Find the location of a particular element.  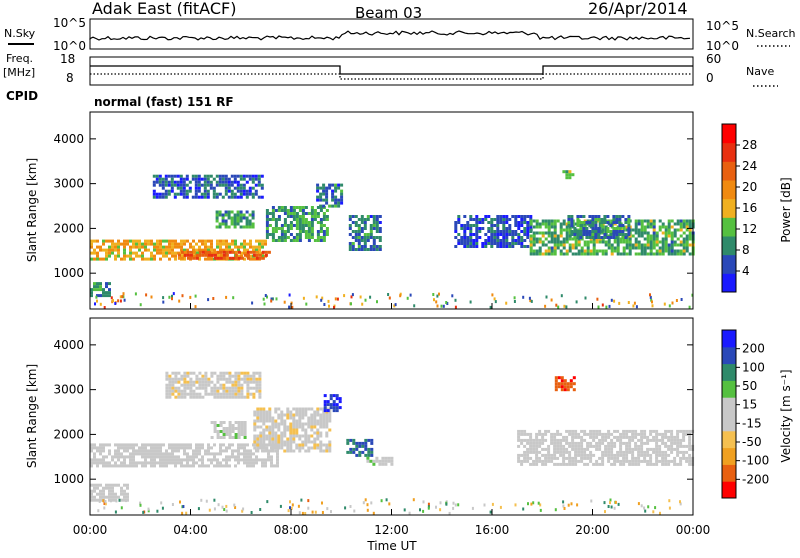

colorbar-tick-label: -15 is located at coordinates (752, 423).